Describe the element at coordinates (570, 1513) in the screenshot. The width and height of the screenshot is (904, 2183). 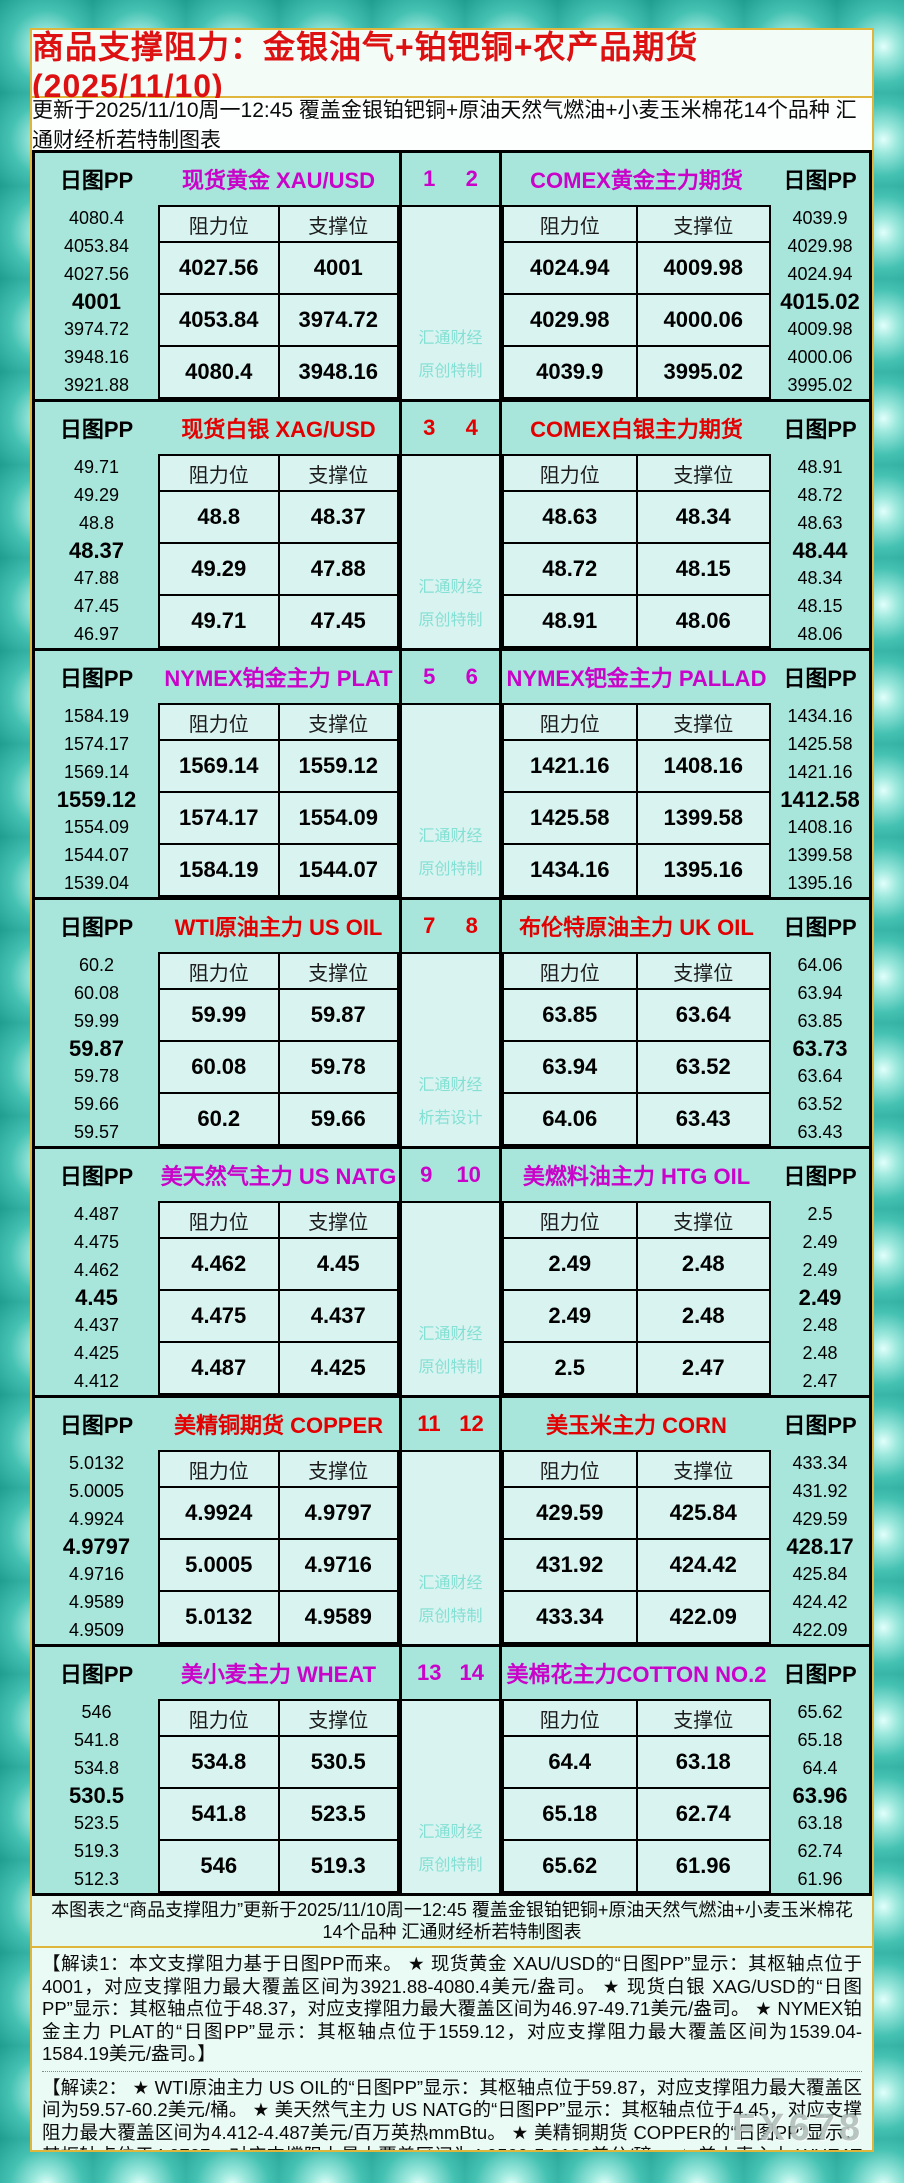
I see `resistance-value: 429.59` at that location.